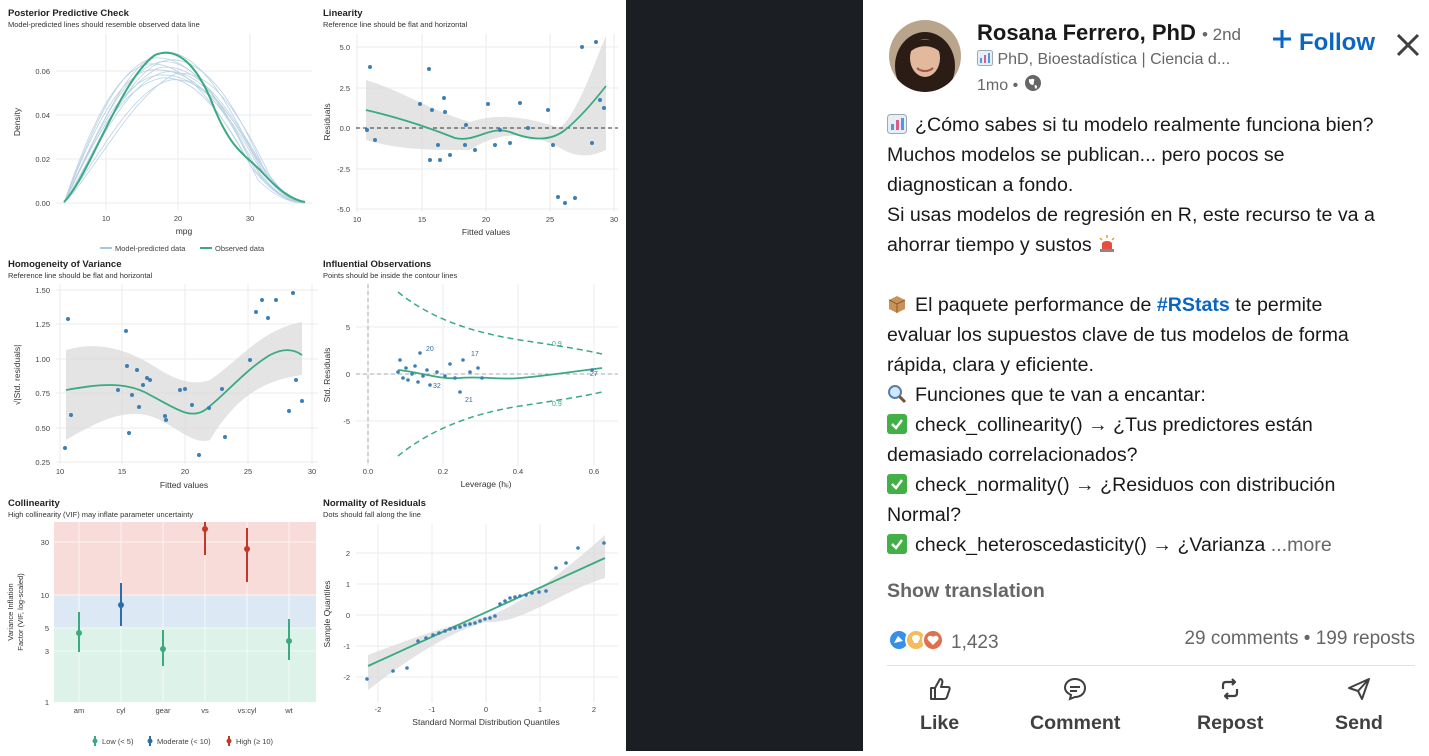 This screenshot has width=1429, height=756. What do you see at coordinates (1151, 665) in the screenshot?
I see `actions-divider` at bounding box center [1151, 665].